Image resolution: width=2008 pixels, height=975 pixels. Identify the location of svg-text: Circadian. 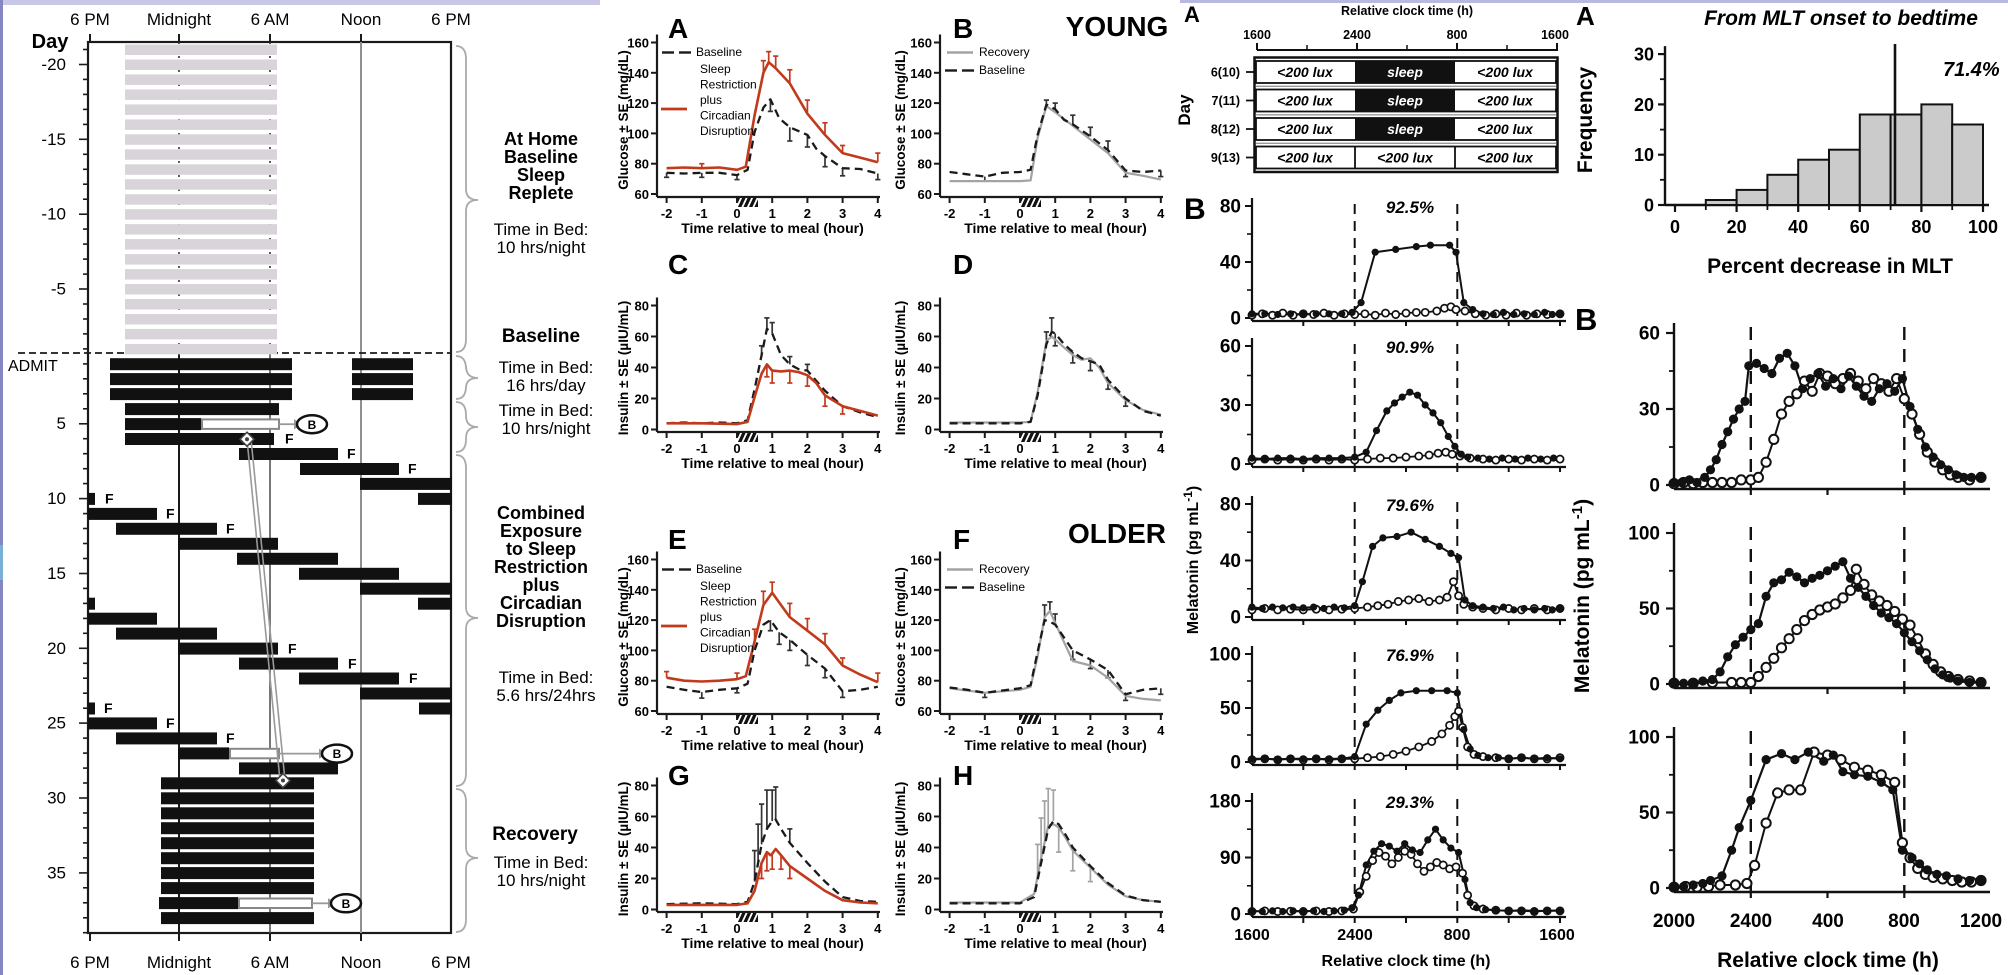
(725, 116).